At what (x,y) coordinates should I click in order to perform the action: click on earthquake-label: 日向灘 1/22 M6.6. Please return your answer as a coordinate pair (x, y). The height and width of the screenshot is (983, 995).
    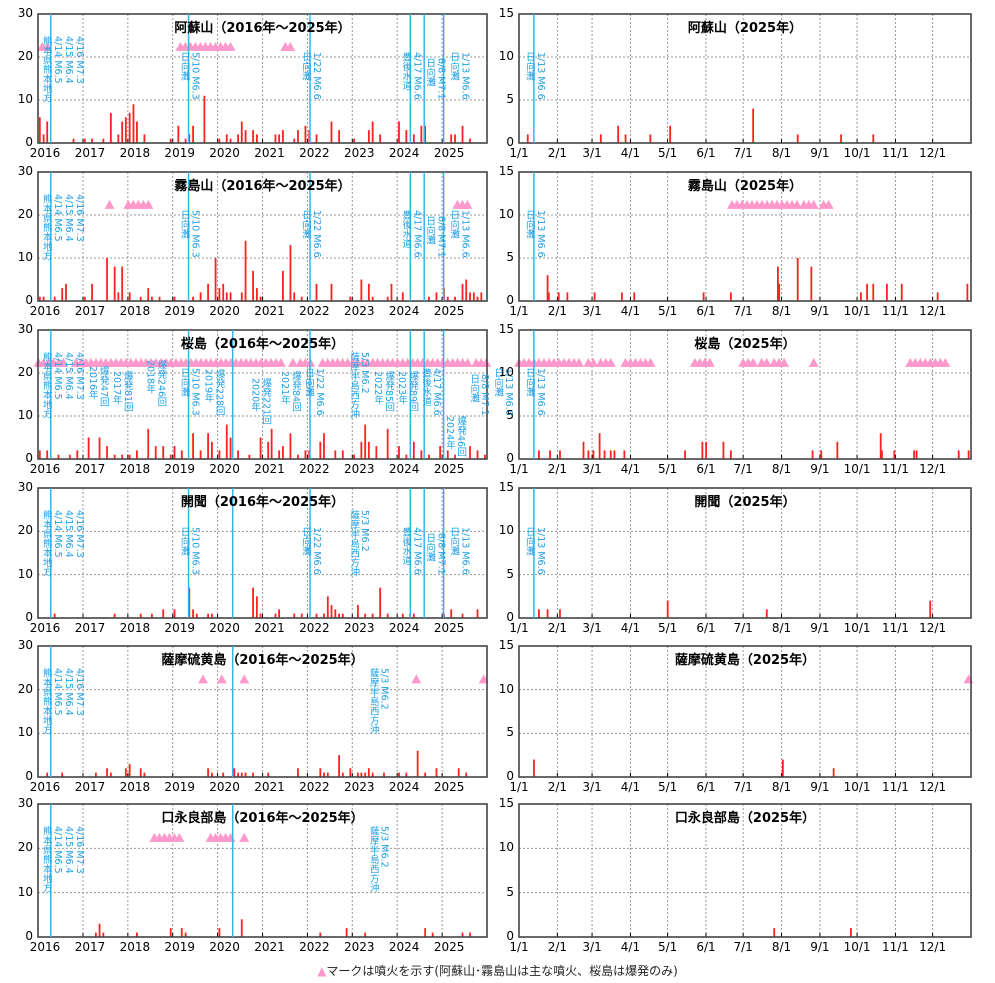
    Looking at the image, I should click on (311, 551).